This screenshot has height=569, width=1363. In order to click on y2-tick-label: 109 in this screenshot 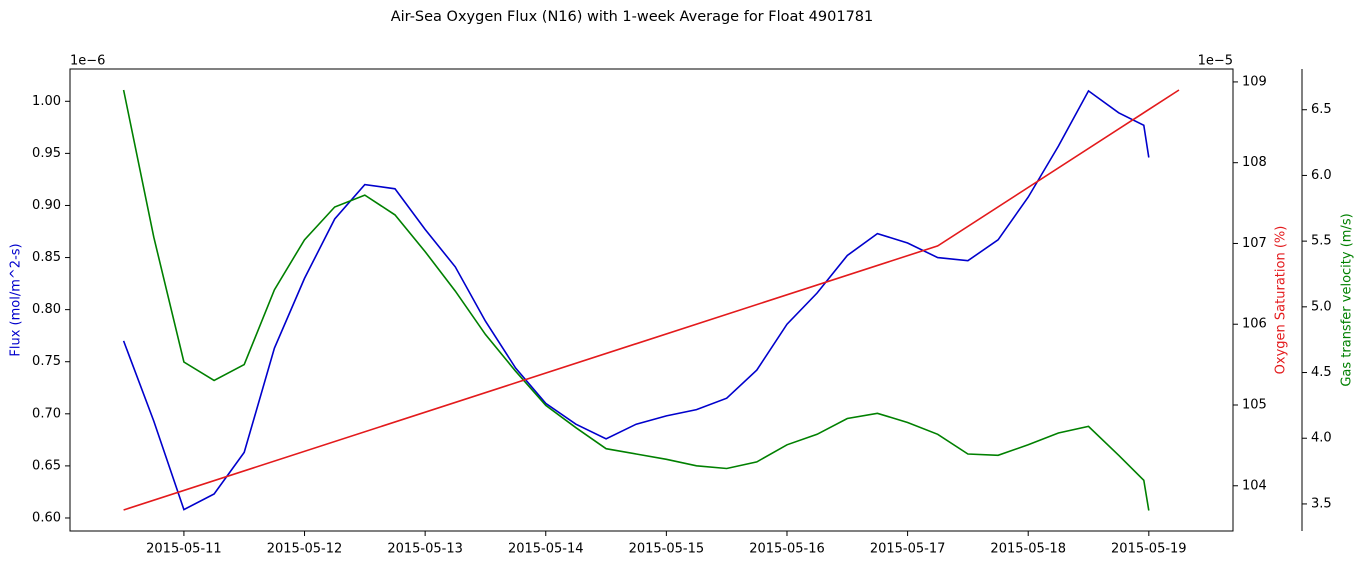, I will do `click(1254, 81)`.